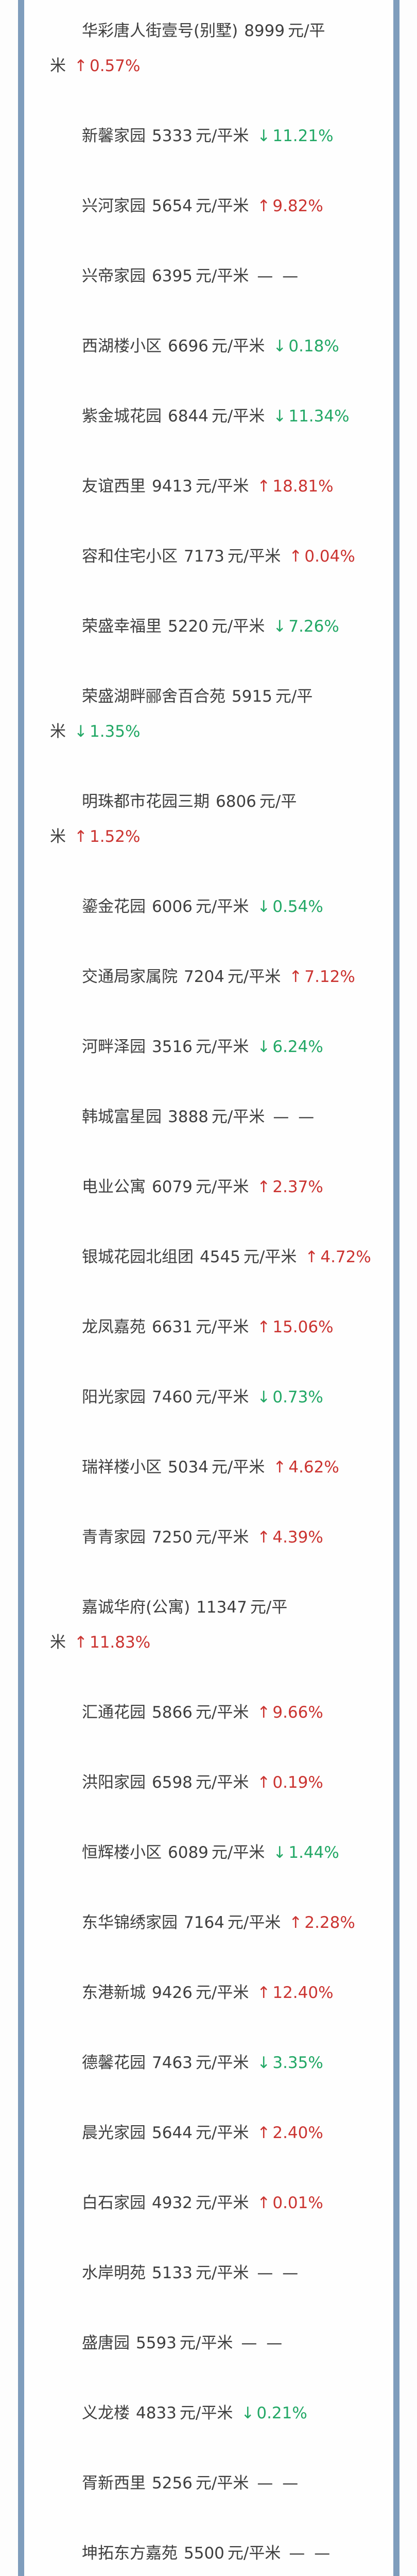 The width and height of the screenshot is (417, 2576). Describe the element at coordinates (172, 1783) in the screenshot. I see `price-value: 6598` at that location.